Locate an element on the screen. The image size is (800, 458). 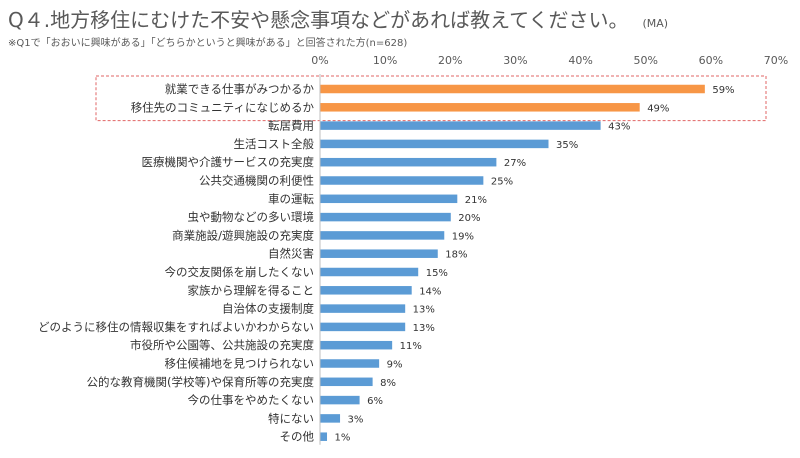
data-label: 14% is located at coordinates (430, 291).